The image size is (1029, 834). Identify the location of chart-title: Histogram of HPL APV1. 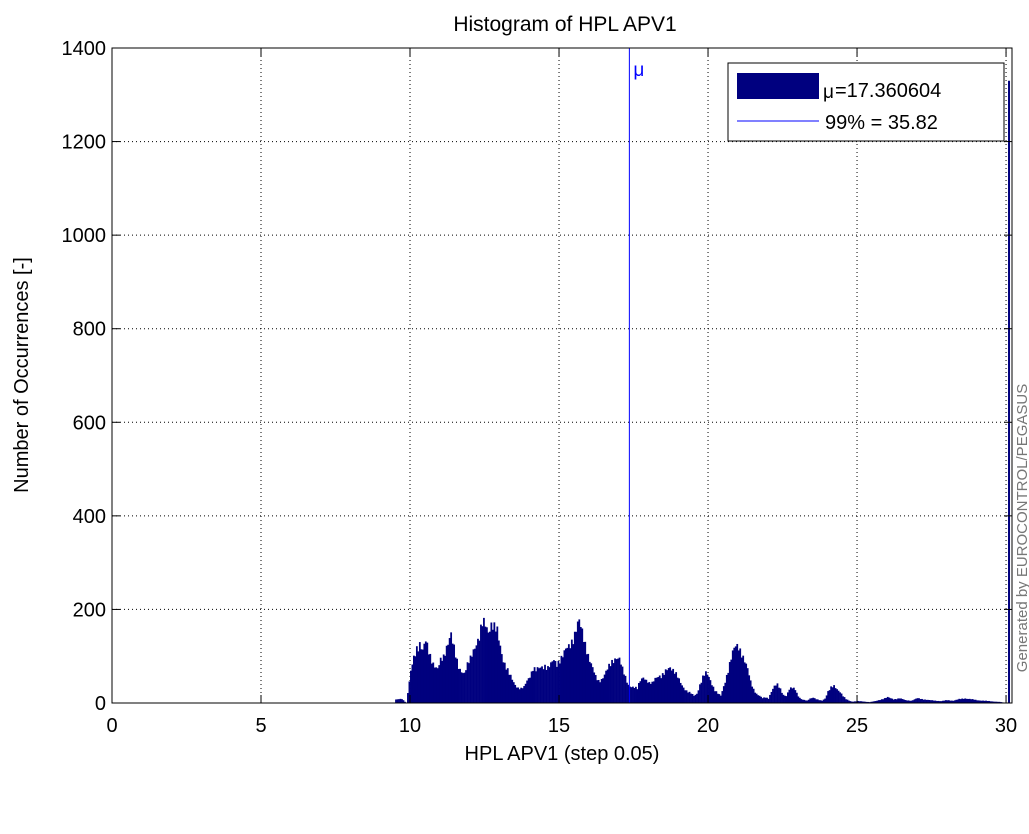
(564, 24).